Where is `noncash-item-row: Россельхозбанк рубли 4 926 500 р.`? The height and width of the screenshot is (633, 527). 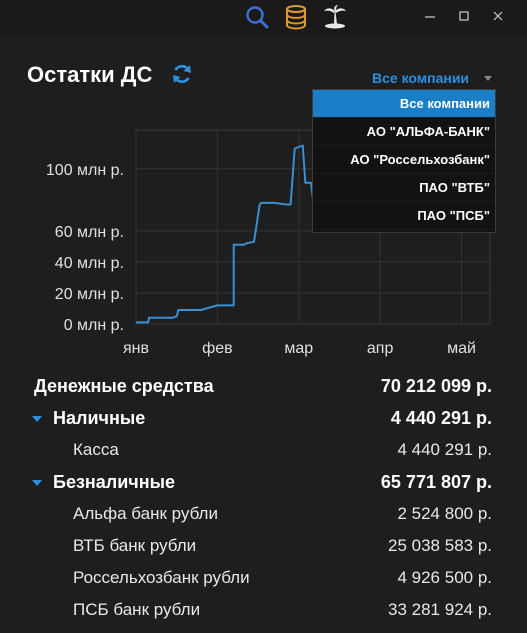 noncash-item-row: Россельхозбанк рубли 4 926 500 р. is located at coordinates (263, 579).